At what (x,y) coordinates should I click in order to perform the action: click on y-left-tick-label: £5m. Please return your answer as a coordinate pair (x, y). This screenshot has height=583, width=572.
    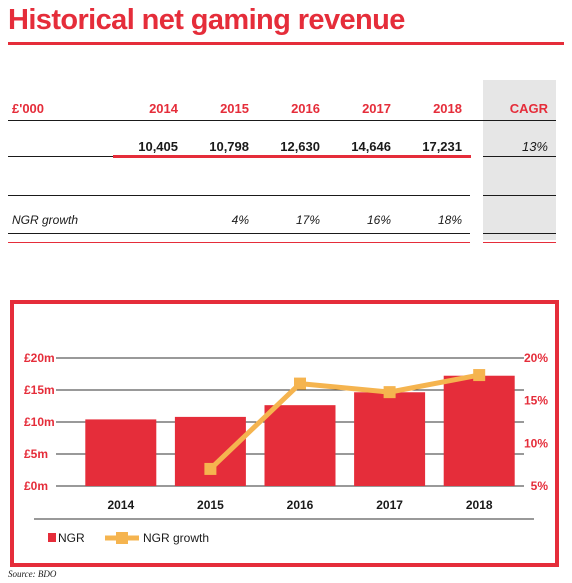
    Looking at the image, I should click on (36, 454).